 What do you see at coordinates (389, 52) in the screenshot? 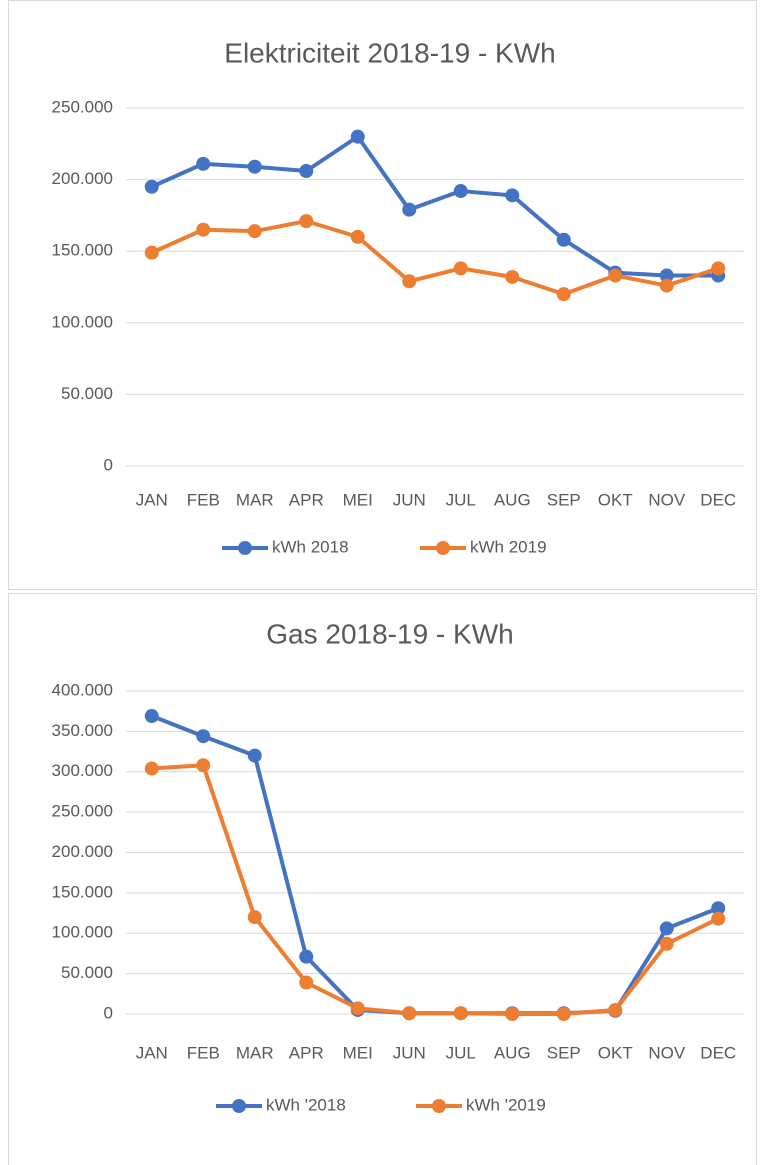
I see `chart-title: Elektriciteit 2018-19 - KWh` at bounding box center [389, 52].